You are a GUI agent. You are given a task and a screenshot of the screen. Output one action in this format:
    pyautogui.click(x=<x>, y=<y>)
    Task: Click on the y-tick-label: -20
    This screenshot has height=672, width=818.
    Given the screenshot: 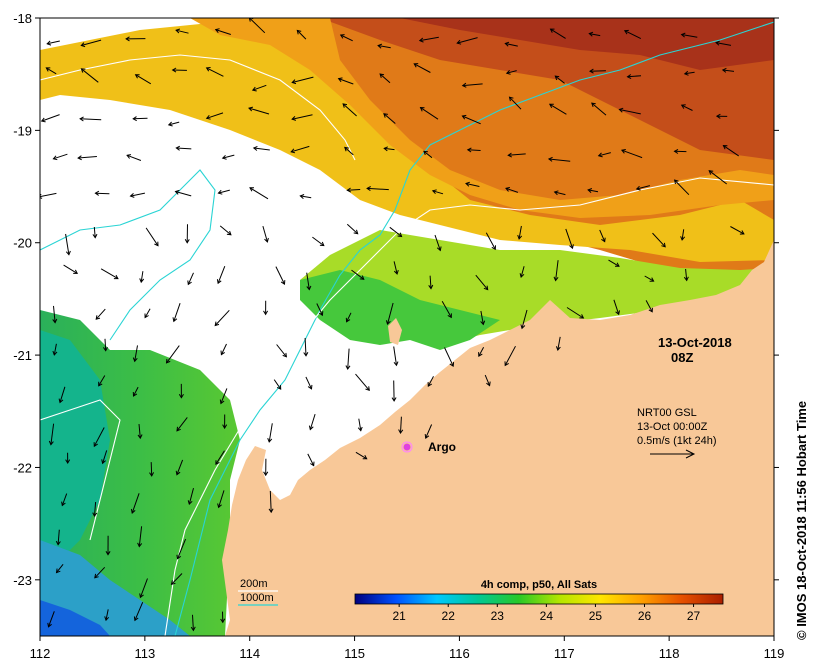 What is the action you would take?
    pyautogui.click(x=22, y=243)
    